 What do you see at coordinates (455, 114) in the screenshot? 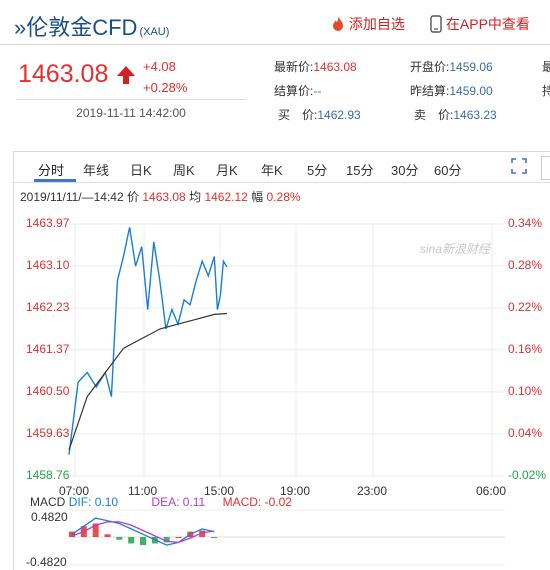
I see `ask-field: 卖 价:1463.23` at bounding box center [455, 114].